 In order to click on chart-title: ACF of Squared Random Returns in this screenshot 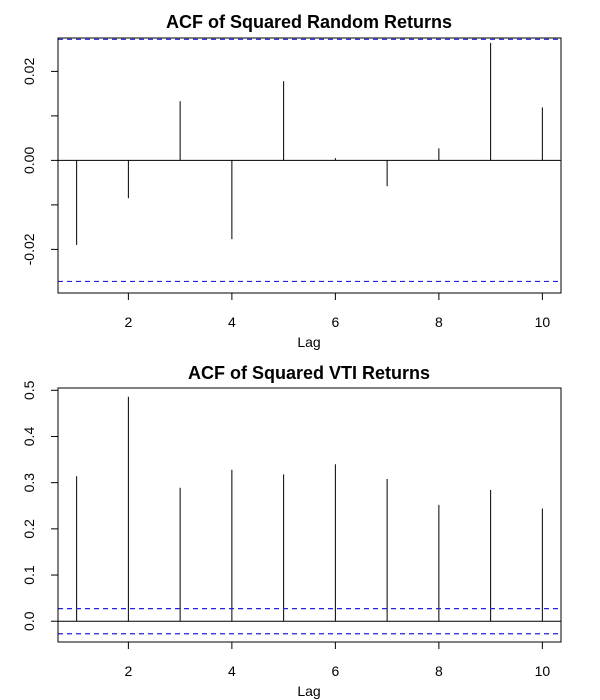, I will do `click(309, 22)`.